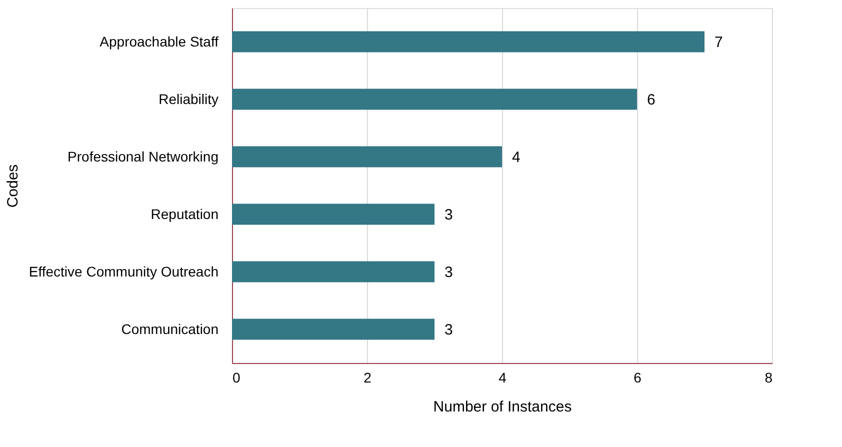  Describe the element at coordinates (768, 378) in the screenshot. I see `x-tick-label: 8` at that location.